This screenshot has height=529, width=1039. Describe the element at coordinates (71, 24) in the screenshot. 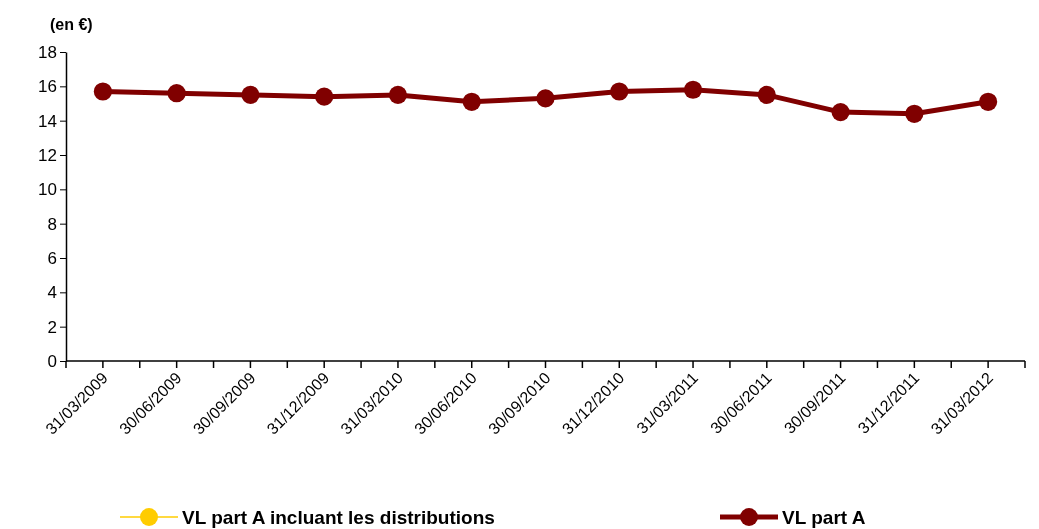

I see `y-axis-title: (en €)` at that location.